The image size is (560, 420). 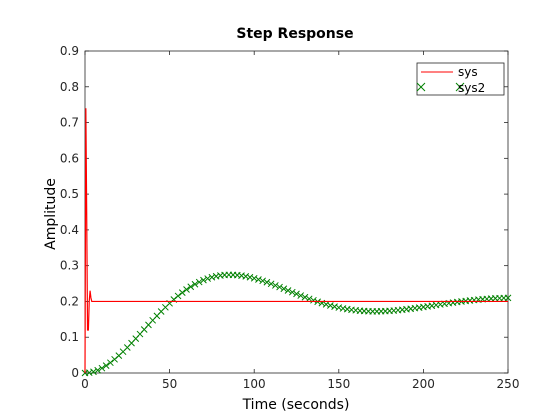 What do you see at coordinates (423, 384) in the screenshot?
I see `x-tick-label: 200` at bounding box center [423, 384].